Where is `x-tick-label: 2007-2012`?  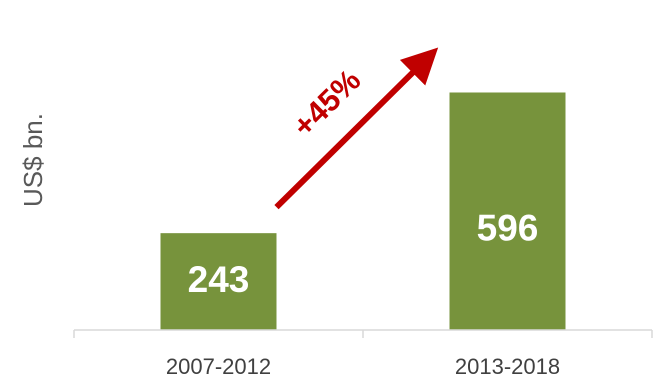 x-tick-label: 2007-2012 is located at coordinates (218, 366).